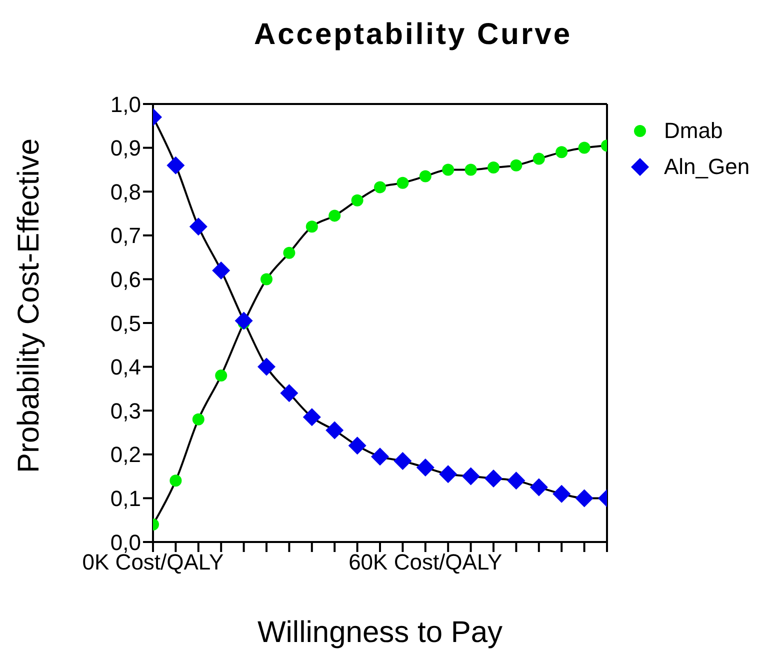  What do you see at coordinates (413, 35) in the screenshot?
I see `chart-title: Acceptability Curve` at bounding box center [413, 35].